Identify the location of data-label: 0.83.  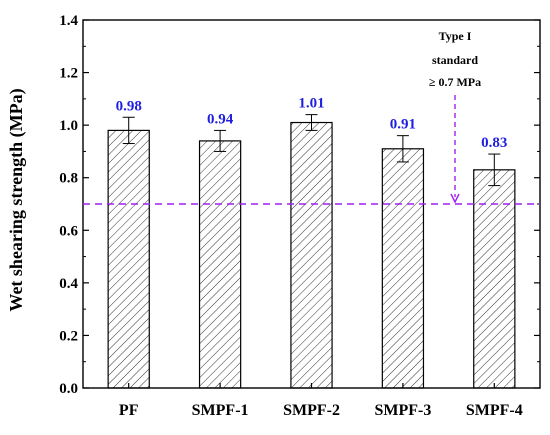
(494, 143).